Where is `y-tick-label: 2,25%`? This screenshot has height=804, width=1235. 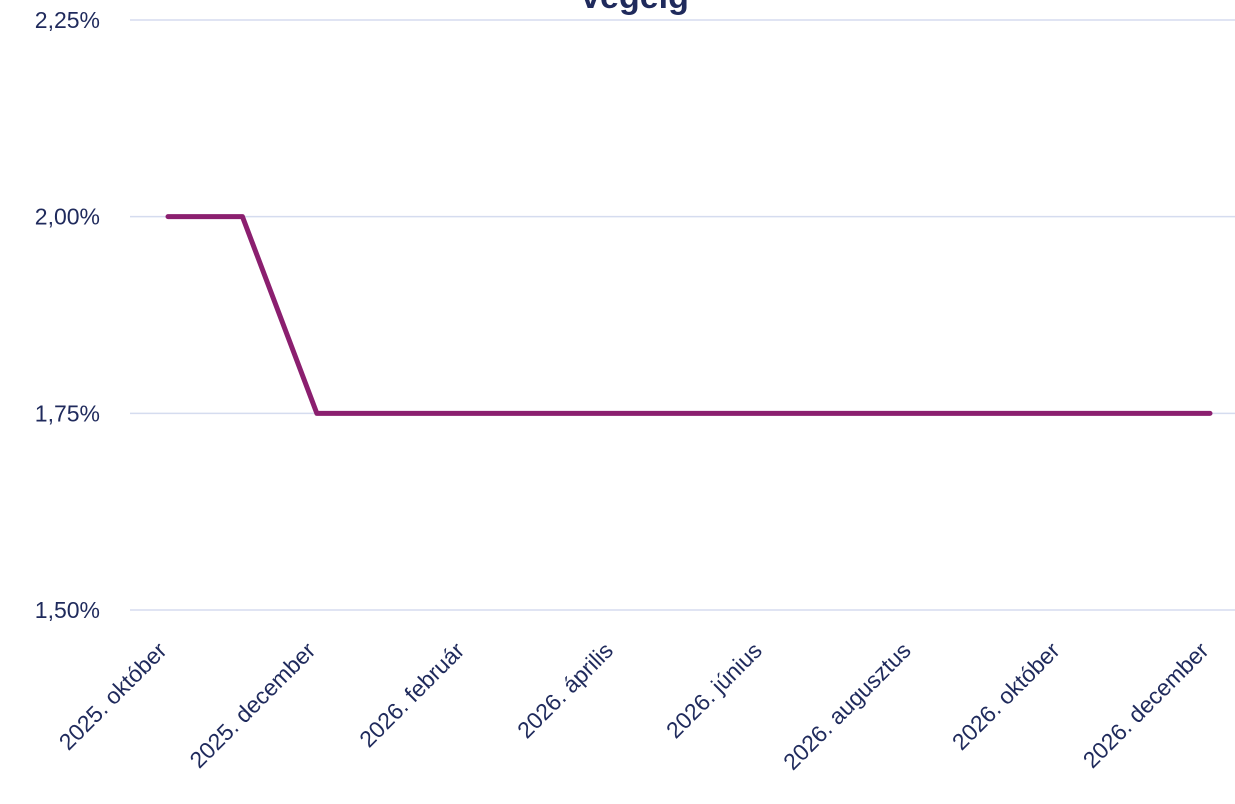 y-tick-label: 2,25% is located at coordinates (67, 20).